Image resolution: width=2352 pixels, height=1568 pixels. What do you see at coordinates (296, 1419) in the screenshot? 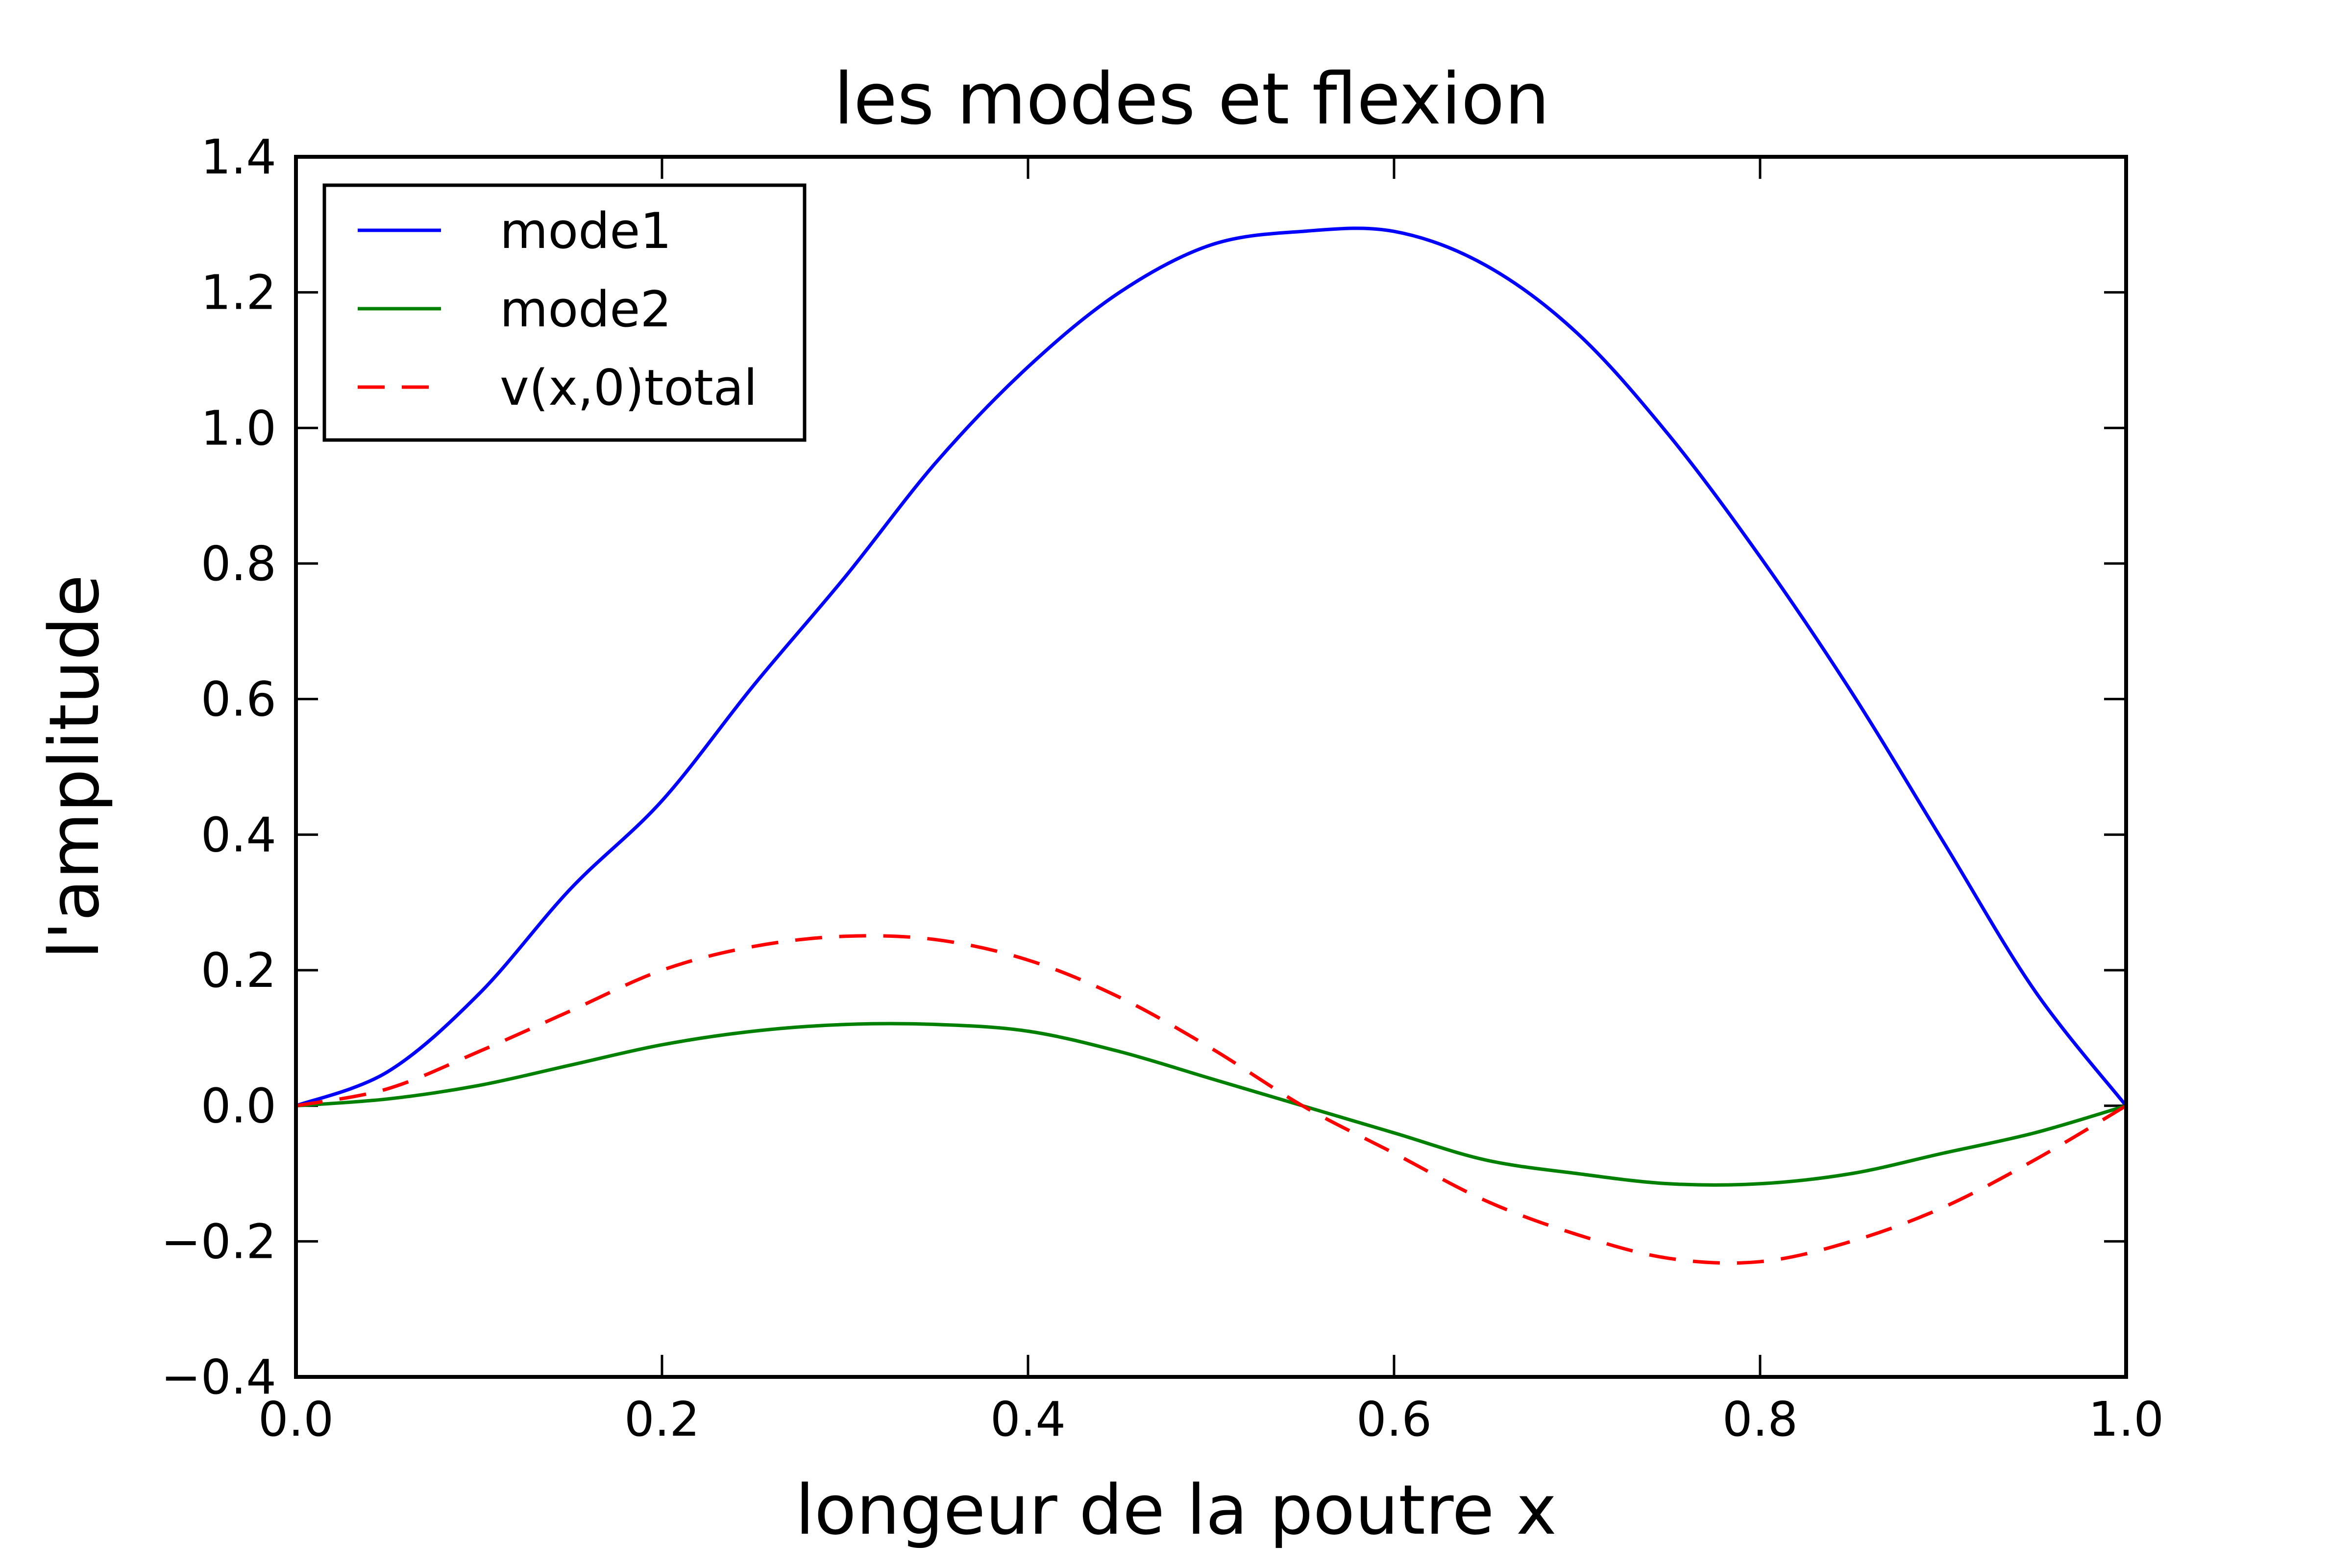
I see `x-tick-label: 0.0` at bounding box center [296, 1419].